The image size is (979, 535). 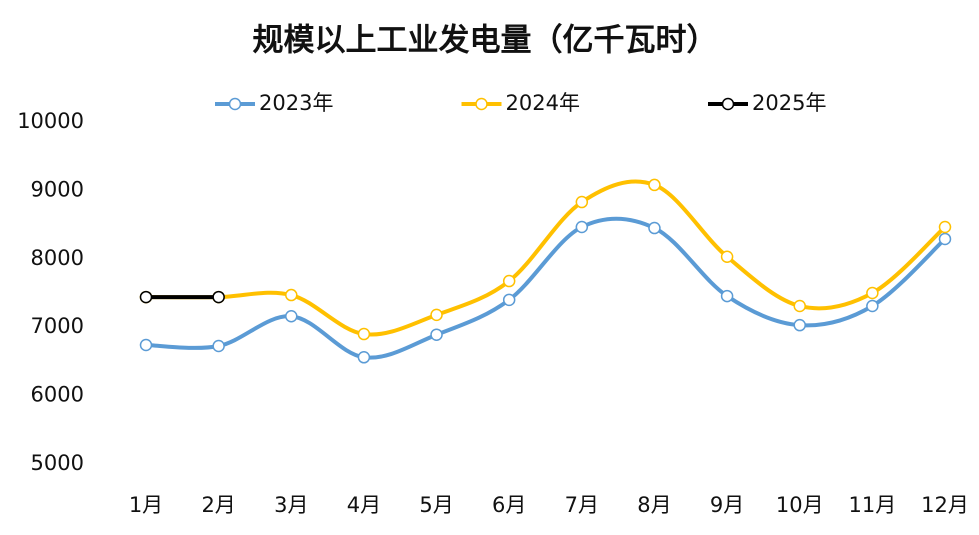 What do you see at coordinates (727, 505) in the screenshot?
I see `x-tick-label: 9月` at bounding box center [727, 505].